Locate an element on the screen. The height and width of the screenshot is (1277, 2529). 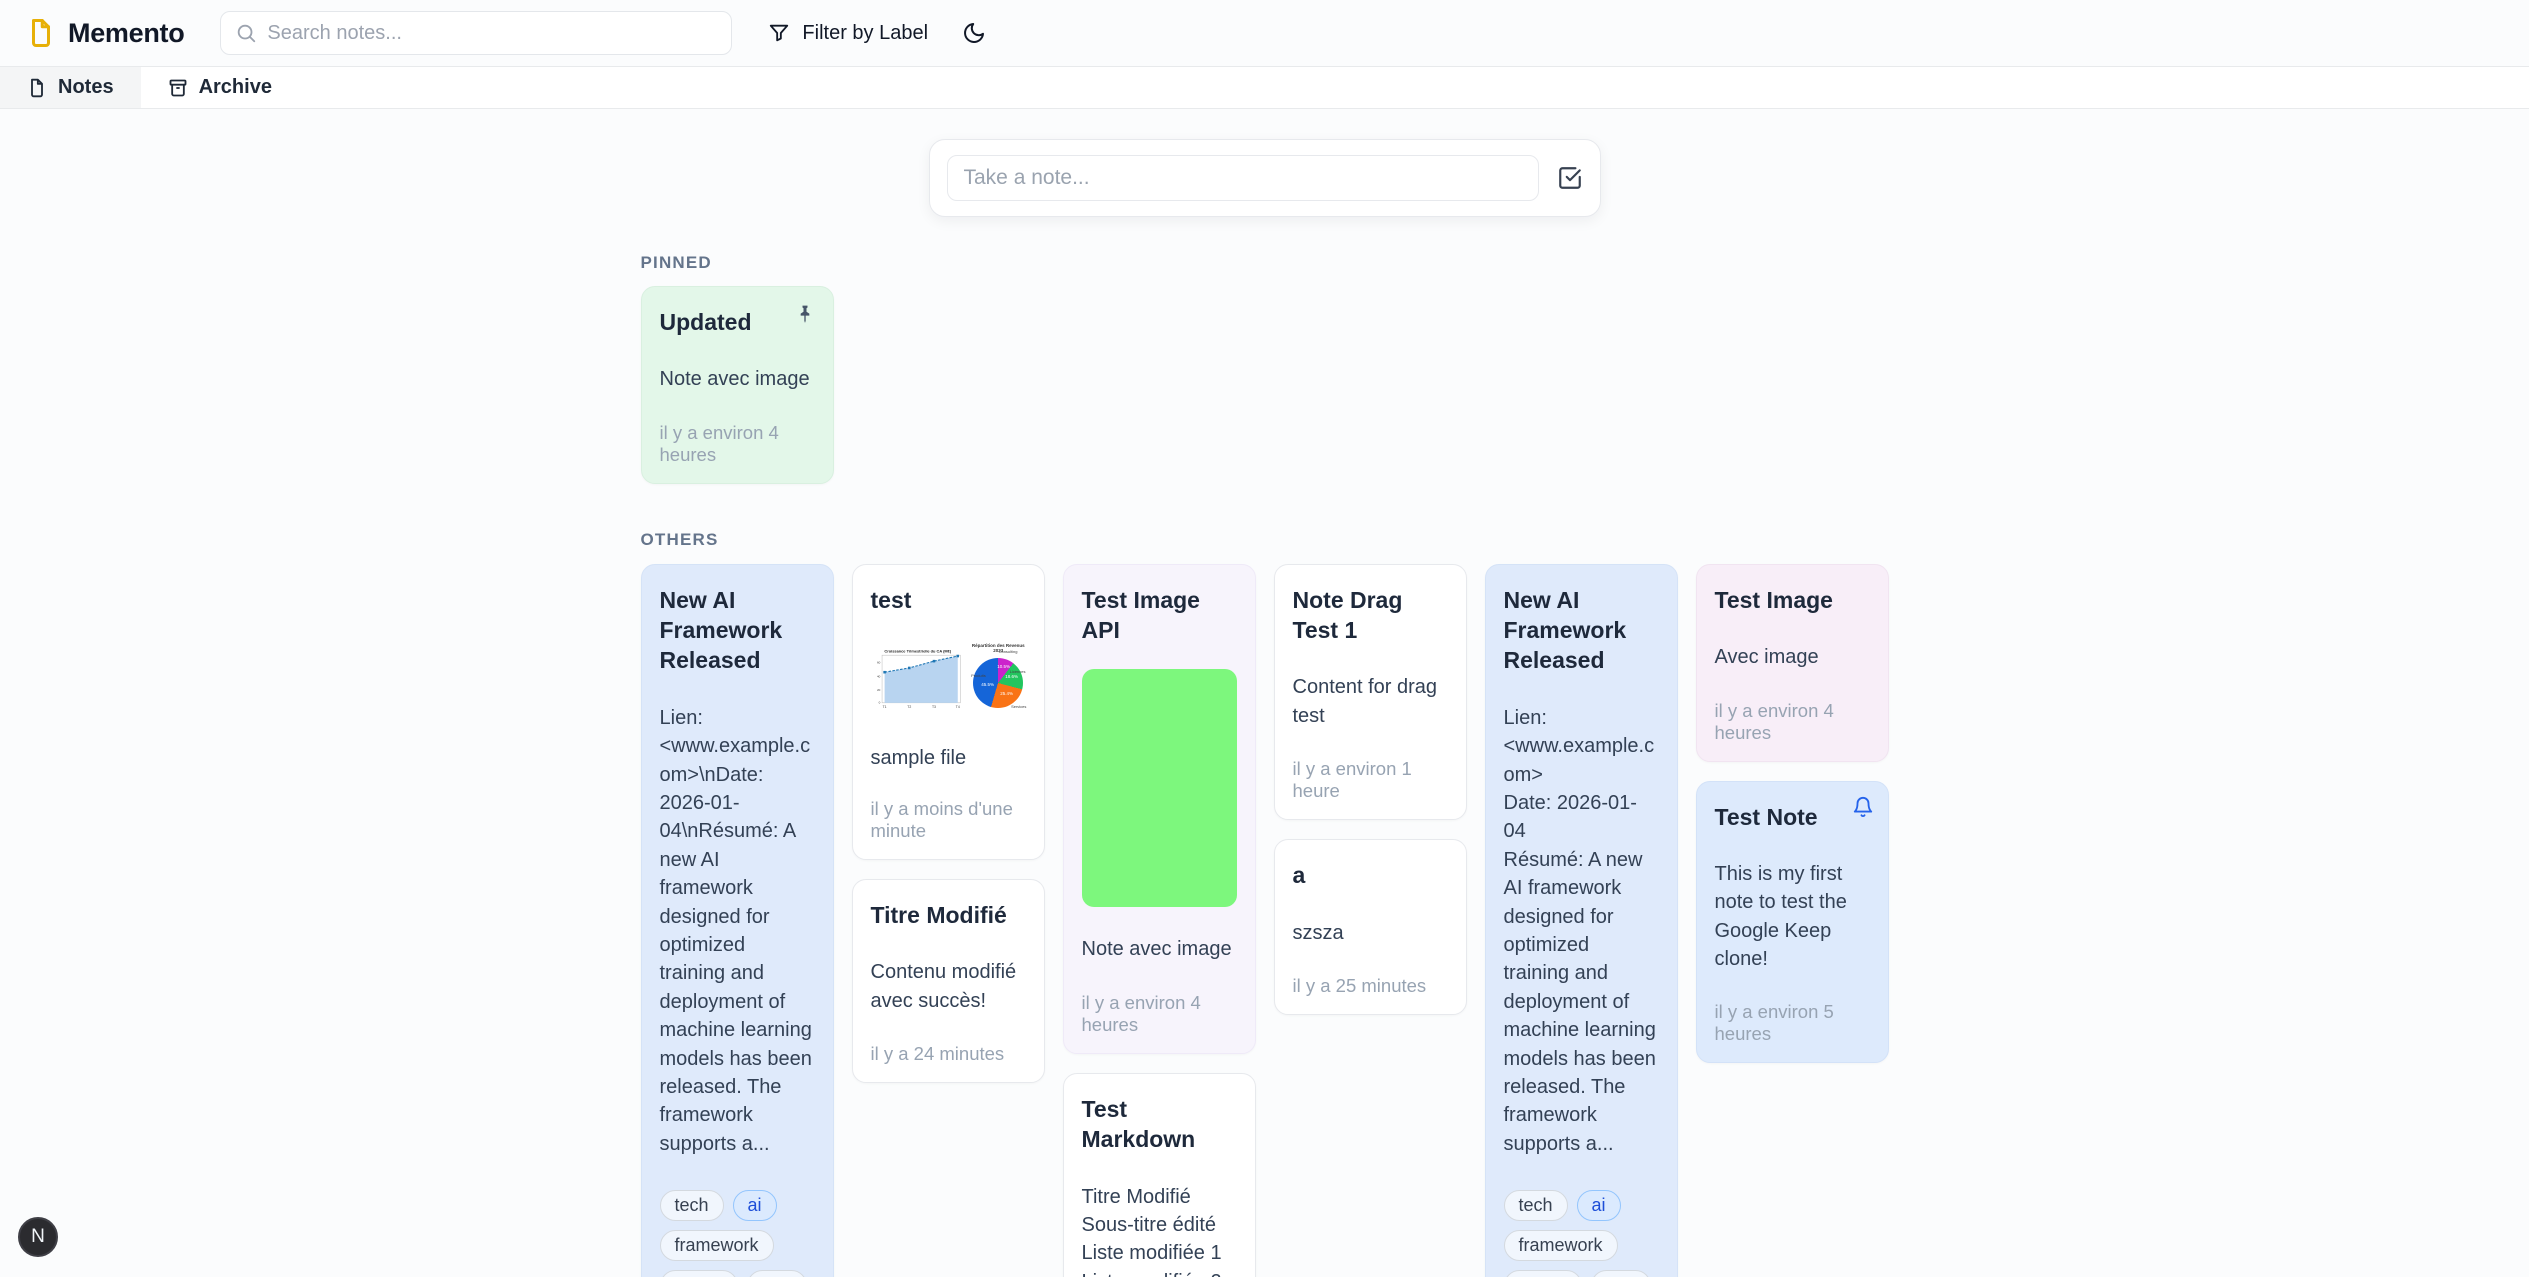
note-image-attachment is located at coordinates (1159, 788).